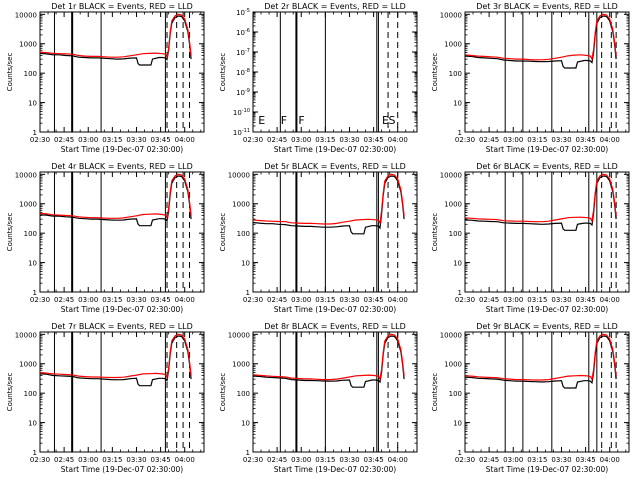  I want to click on panel-title: Det 9r BLACK = Events, RED = LLD, so click(547, 326).